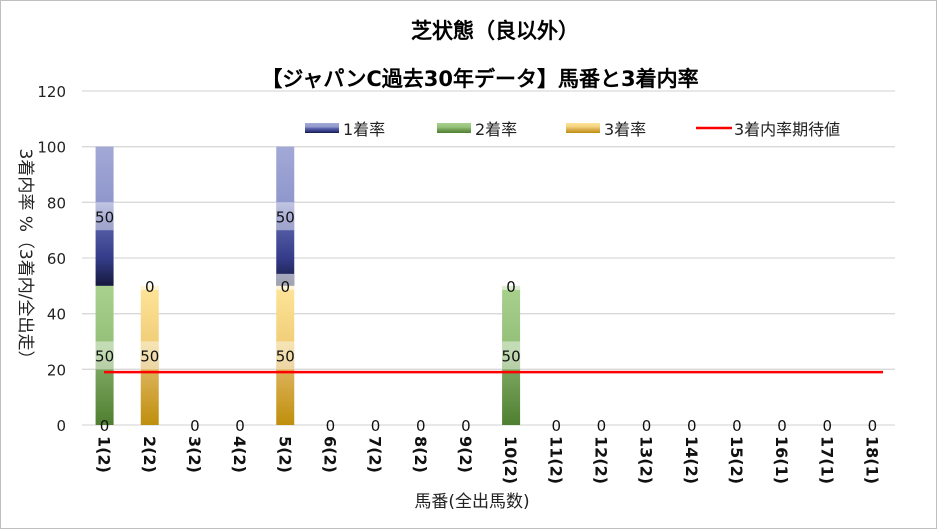 This screenshot has height=529, width=937. What do you see at coordinates (736, 460) in the screenshot?
I see `x-tick-label: 15(2)` at bounding box center [736, 460].